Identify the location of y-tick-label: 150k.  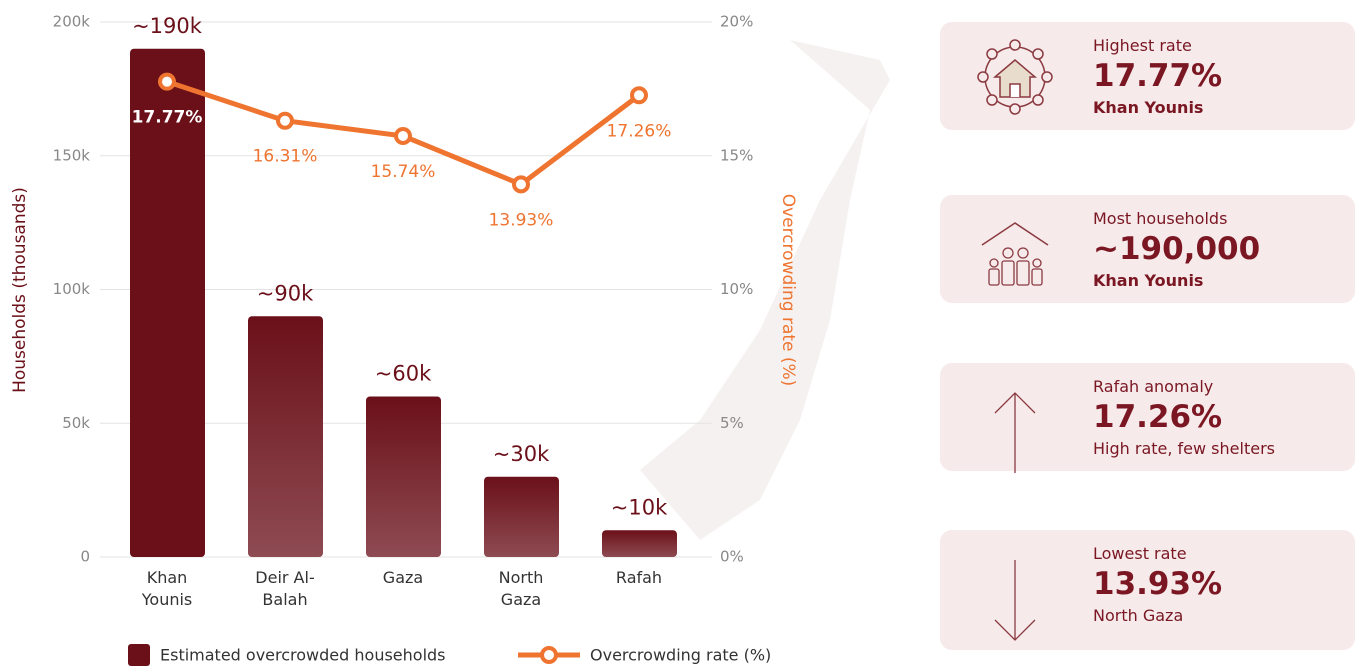
(72, 155).